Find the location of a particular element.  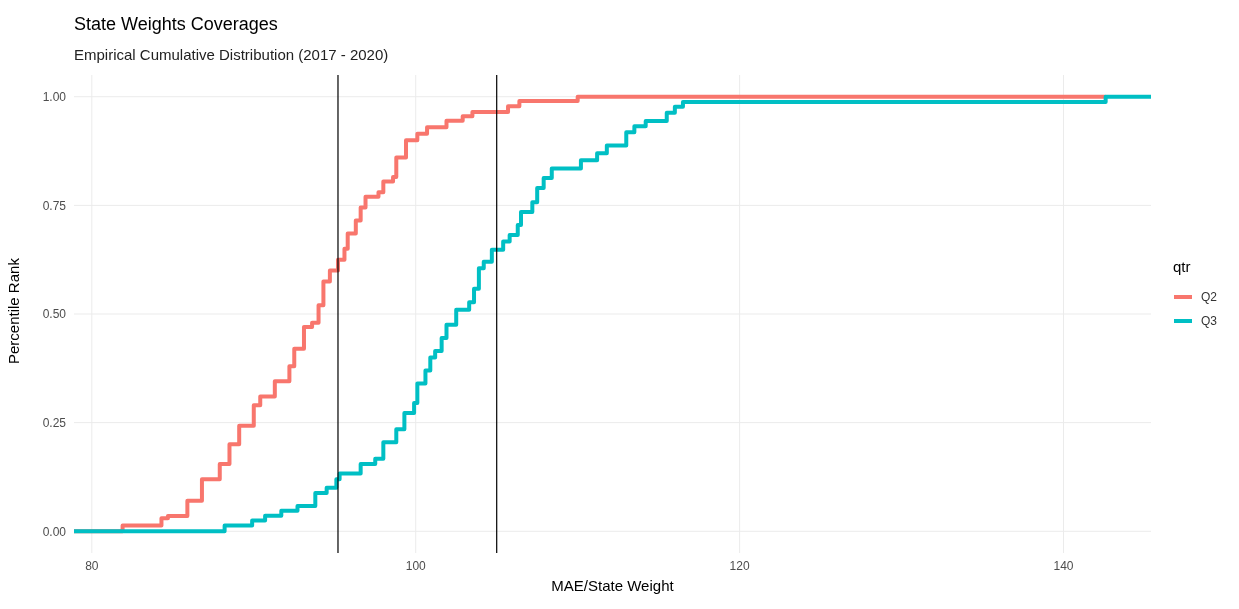

y-tick-label: 0.25 is located at coordinates (54, 422).